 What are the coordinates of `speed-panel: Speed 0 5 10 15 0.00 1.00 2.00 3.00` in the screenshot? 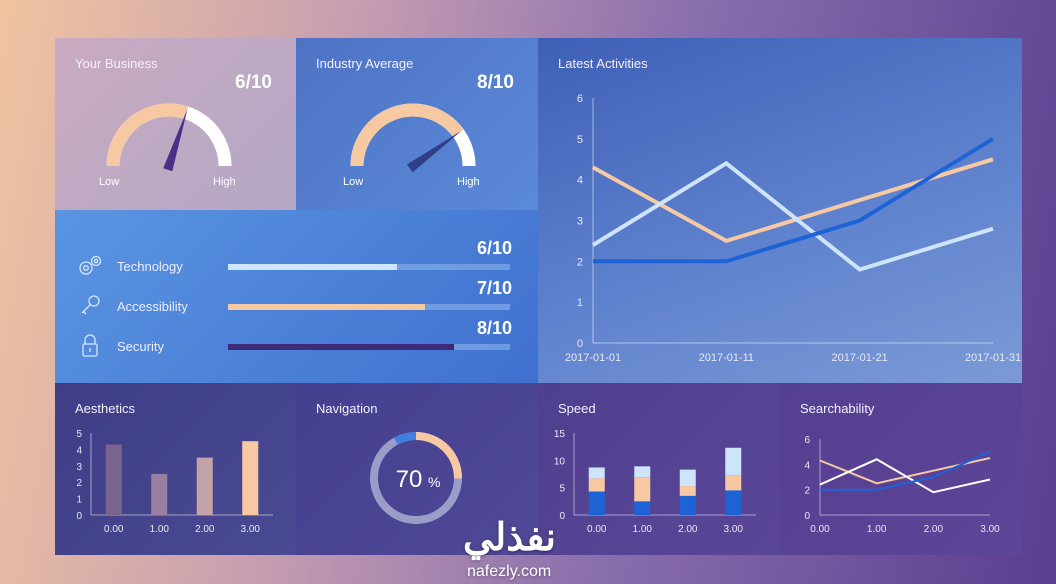 It's located at (659, 469).